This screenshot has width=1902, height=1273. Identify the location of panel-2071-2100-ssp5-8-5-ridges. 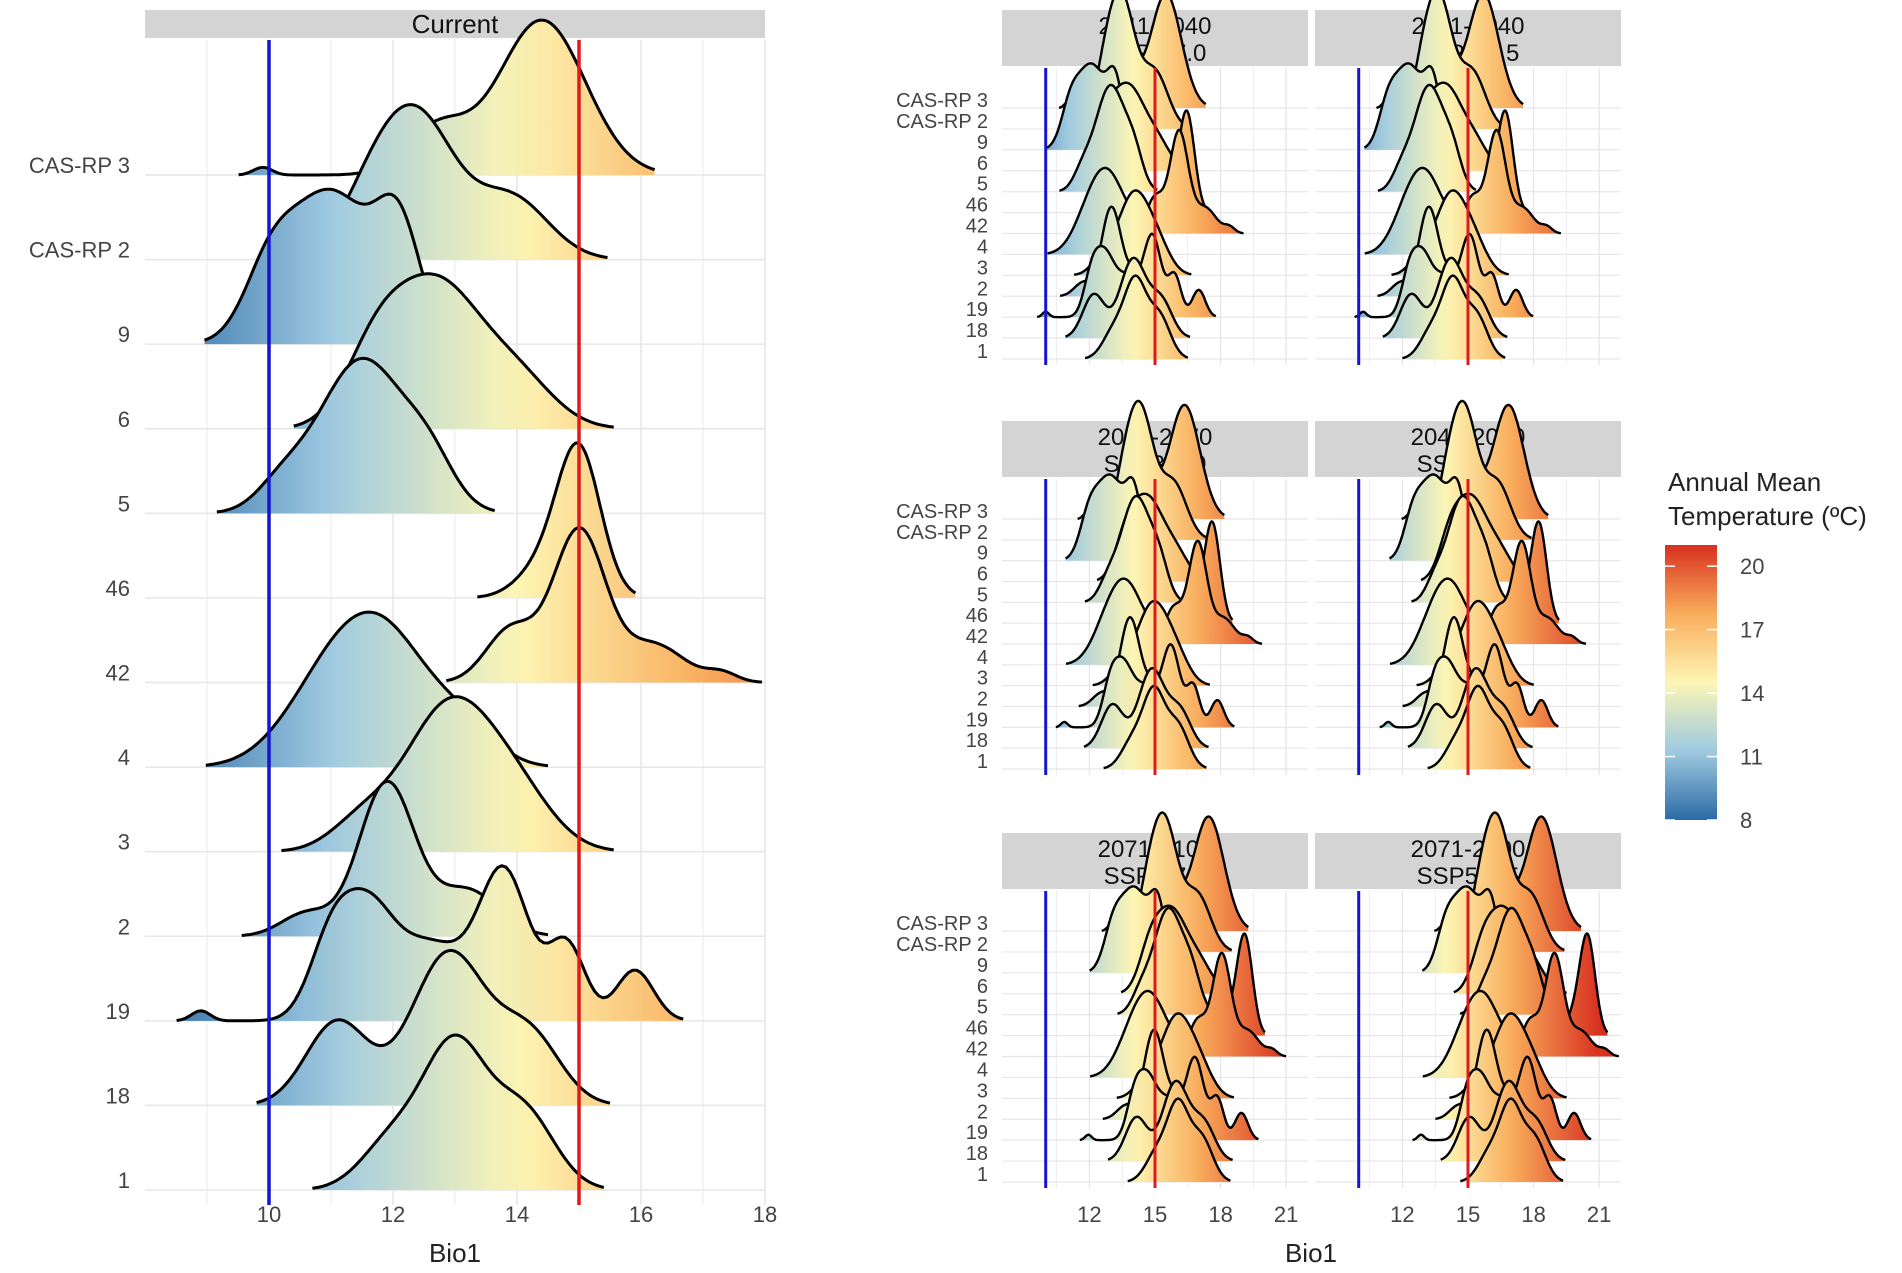
(1488, 999).